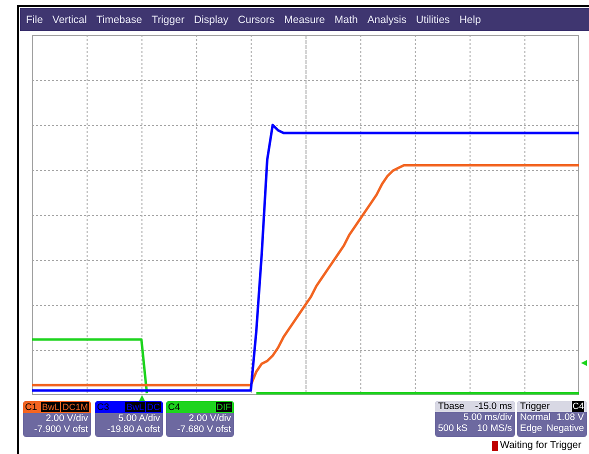 The height and width of the screenshot is (454, 589). I want to click on text: Negative, so click(565, 428).